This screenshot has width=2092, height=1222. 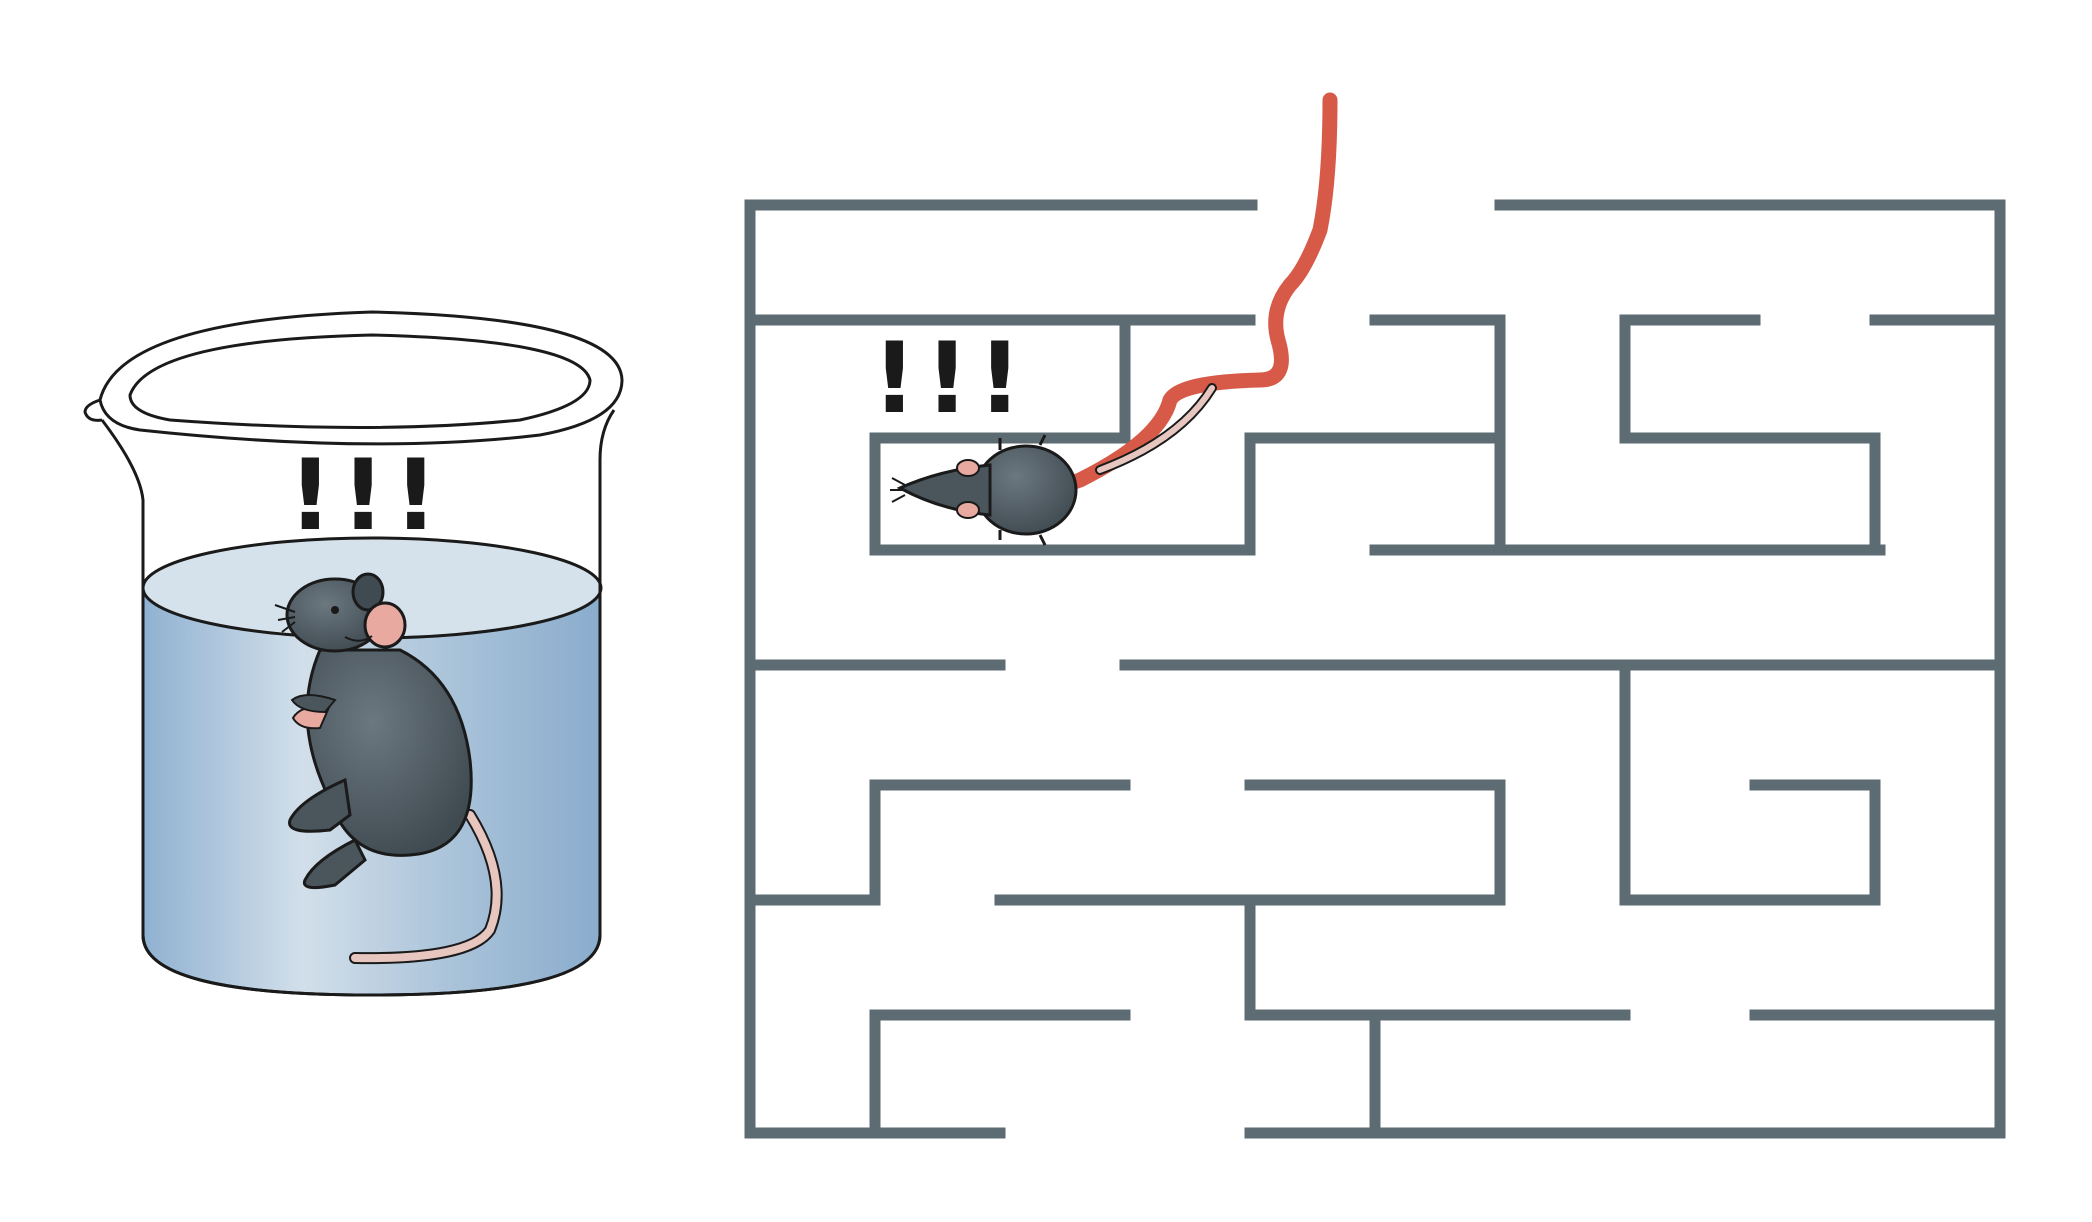 I want to click on beaker-illustration, so click(x=353, y=653).